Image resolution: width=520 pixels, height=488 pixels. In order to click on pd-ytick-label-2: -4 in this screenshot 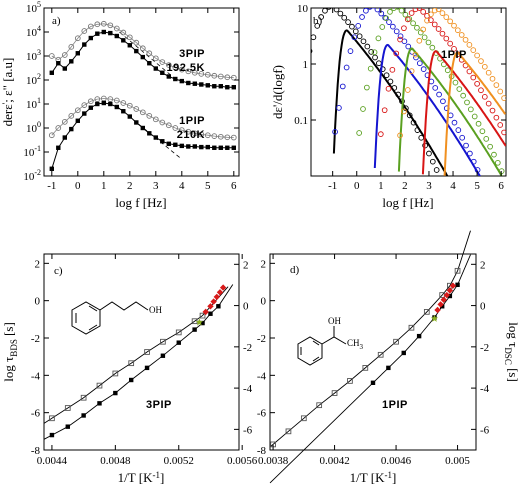, I will do `click(262, 376)`.